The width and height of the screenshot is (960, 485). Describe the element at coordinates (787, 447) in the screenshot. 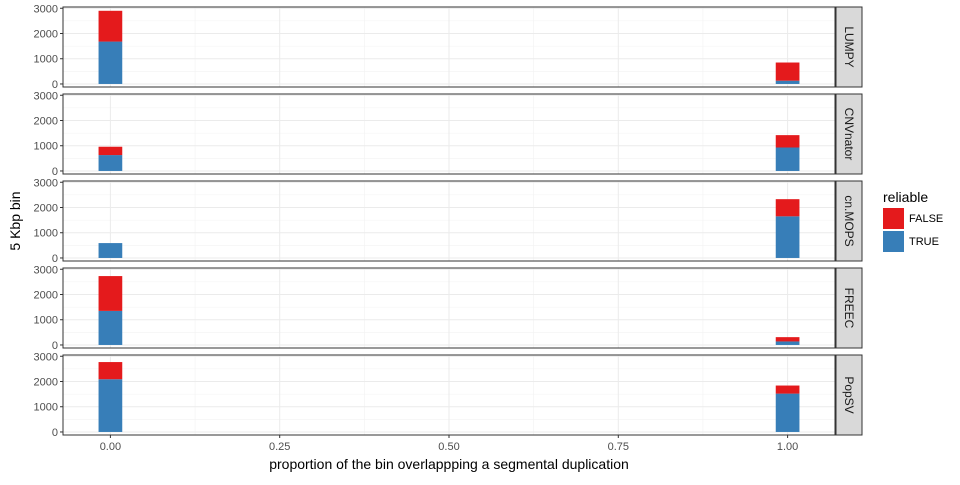

I see `x-tick-label: 1.00` at that location.